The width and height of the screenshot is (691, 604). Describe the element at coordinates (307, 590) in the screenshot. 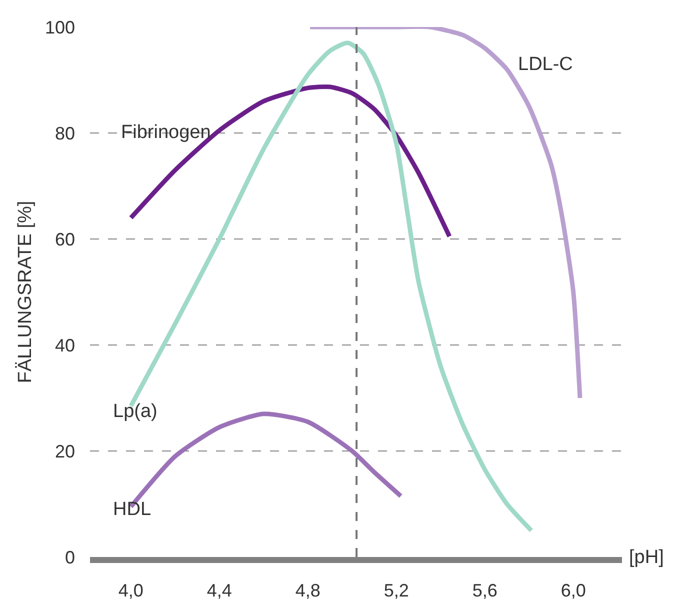

I see `x-tick-label: 4,8` at that location.